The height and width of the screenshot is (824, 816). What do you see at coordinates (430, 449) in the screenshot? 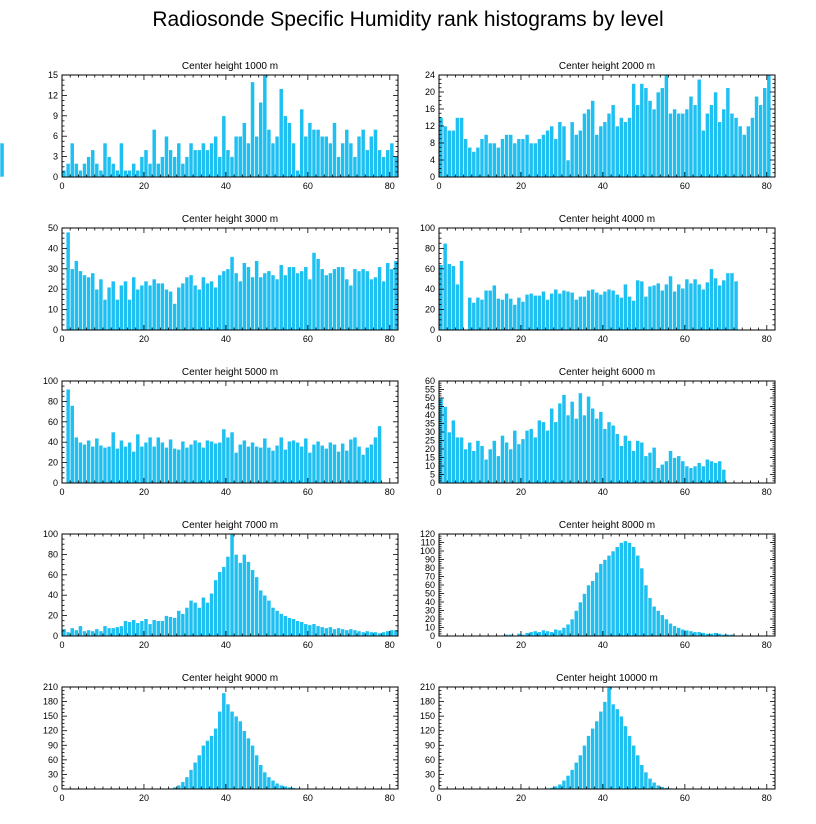
I see `y-tick-label: 20` at bounding box center [430, 449].